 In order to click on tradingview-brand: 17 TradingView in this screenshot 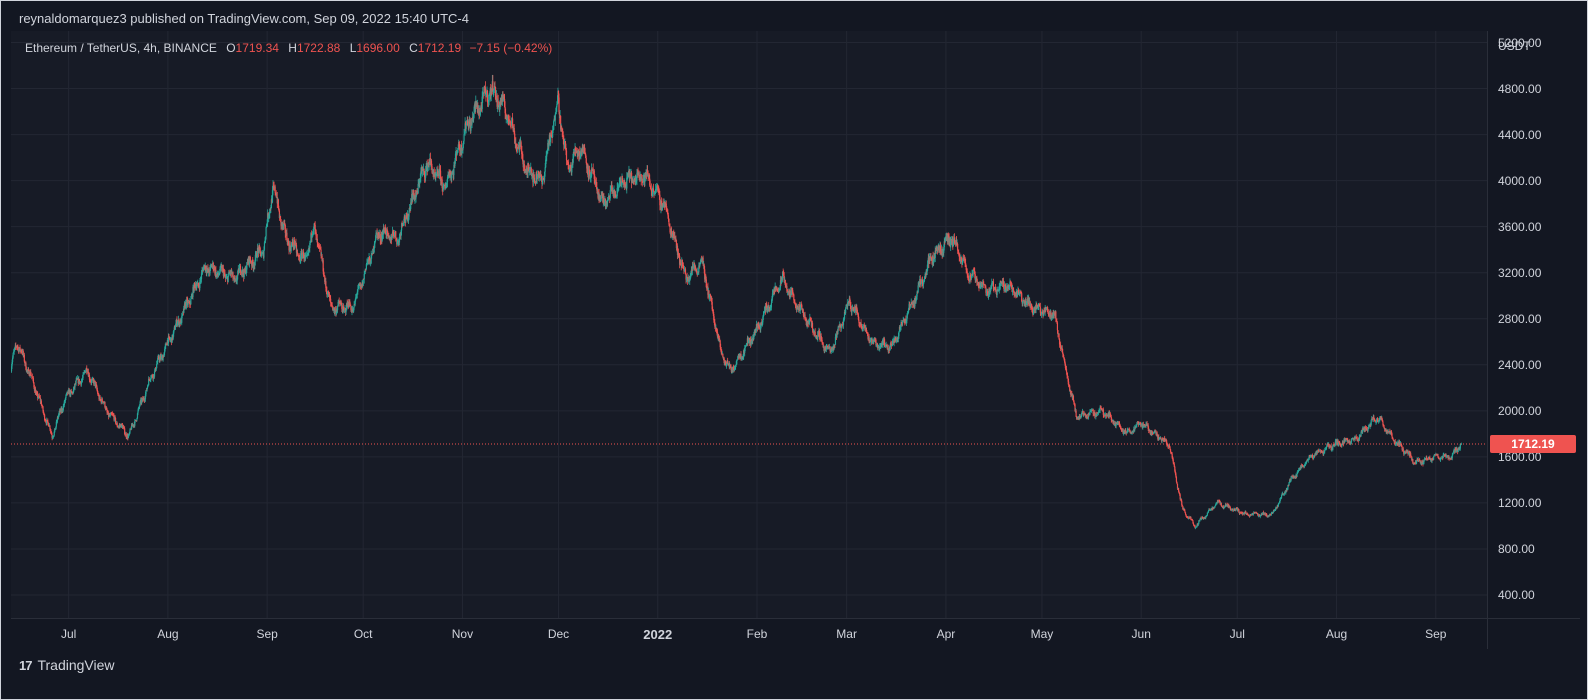, I will do `click(67, 665)`.